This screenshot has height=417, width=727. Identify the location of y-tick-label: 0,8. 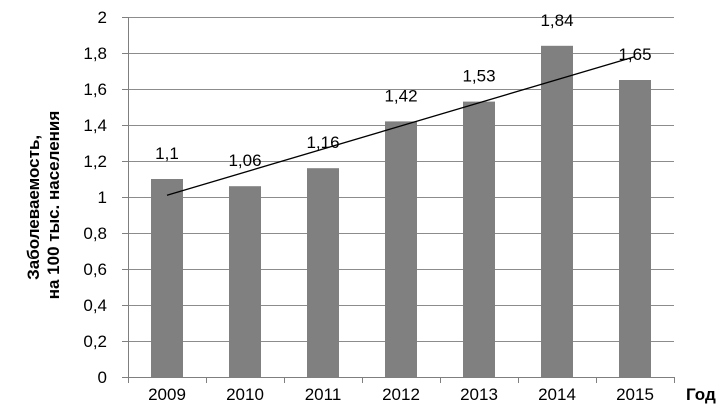
(95, 233).